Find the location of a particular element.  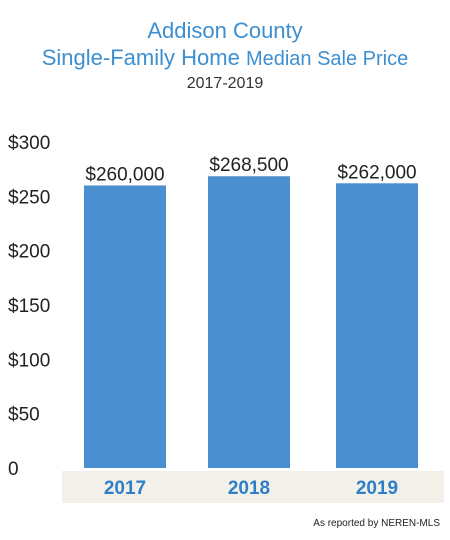

chart-title-main: Single-Family Home is located at coordinates (140, 57).